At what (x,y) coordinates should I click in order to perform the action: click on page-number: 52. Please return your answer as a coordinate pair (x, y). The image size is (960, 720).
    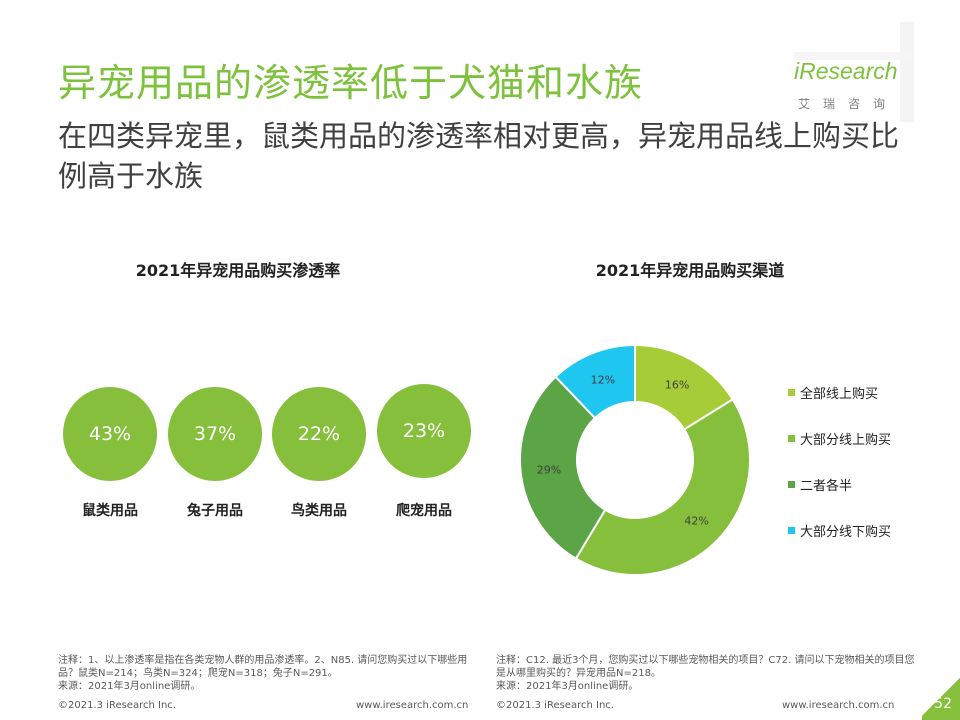
    Looking at the image, I should click on (943, 704).